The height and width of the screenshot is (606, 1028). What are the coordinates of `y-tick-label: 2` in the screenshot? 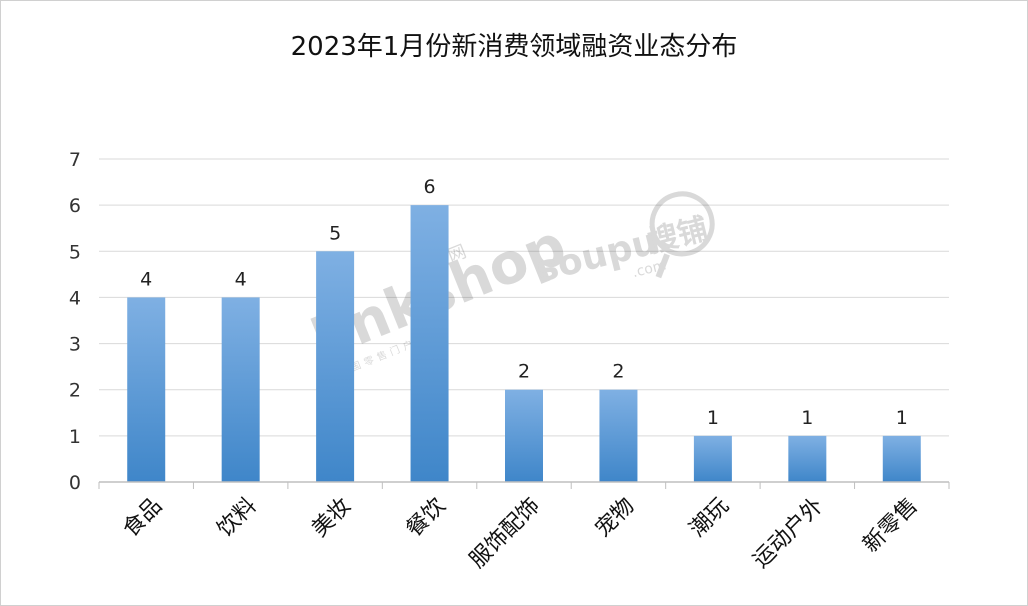 It's located at (75, 391).